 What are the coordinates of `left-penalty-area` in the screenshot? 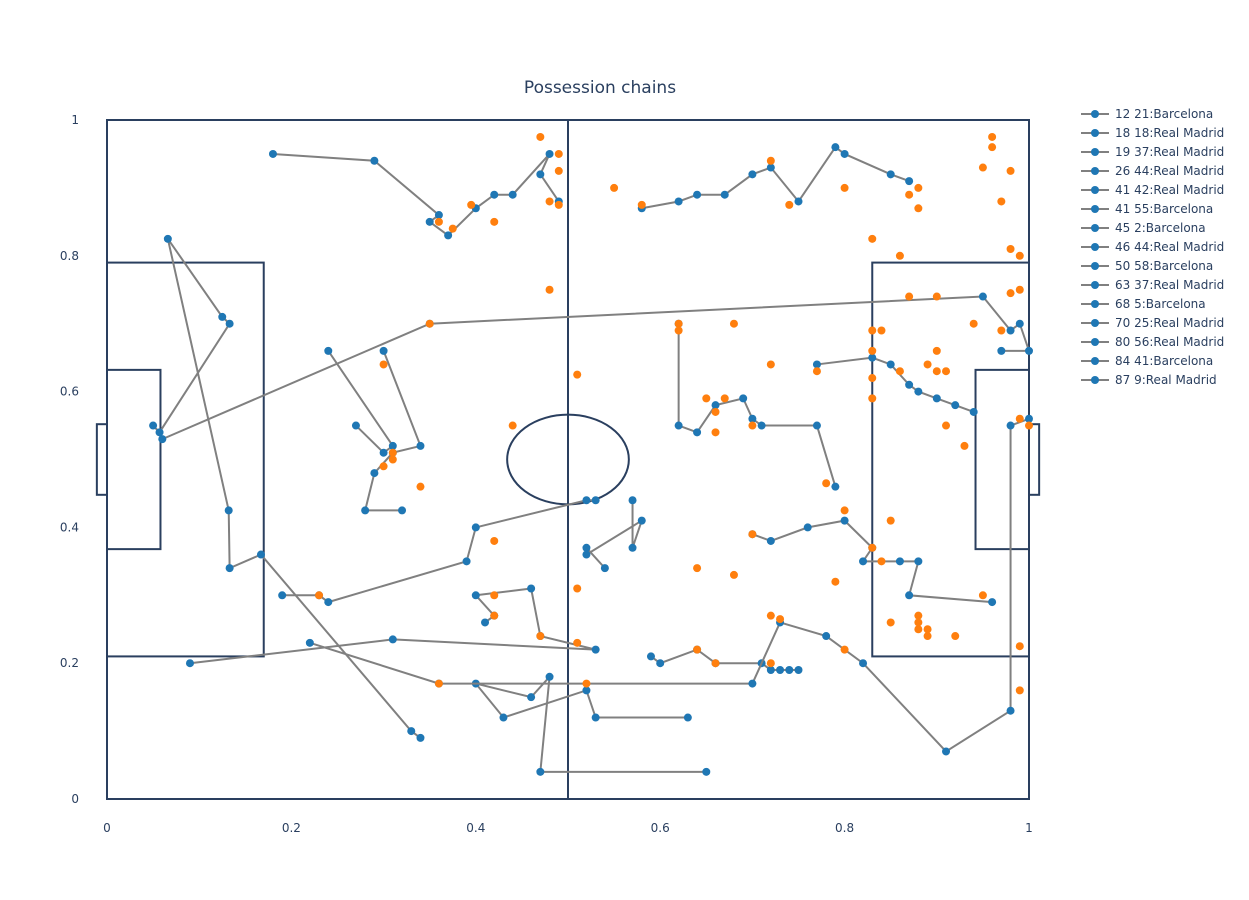 It's located at (185, 459).